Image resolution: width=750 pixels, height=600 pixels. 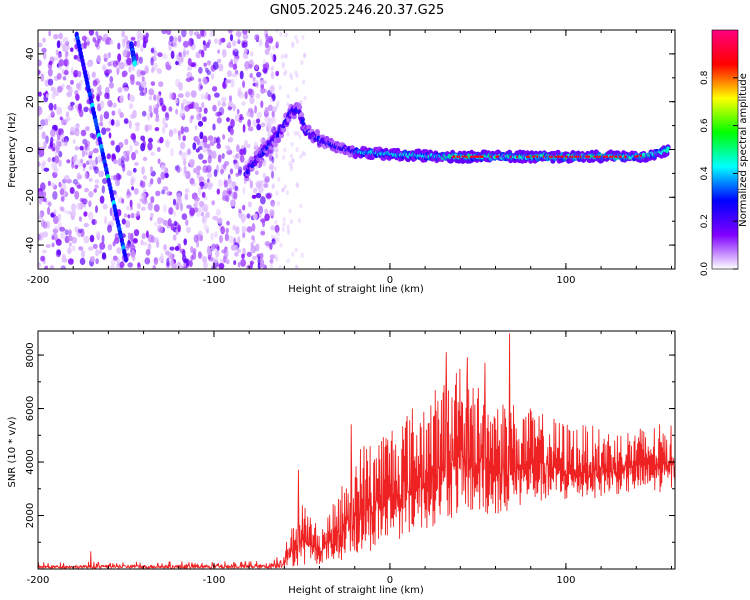 I want to click on snr-ylabel: SNR (10 * v/v), so click(x=12, y=451).